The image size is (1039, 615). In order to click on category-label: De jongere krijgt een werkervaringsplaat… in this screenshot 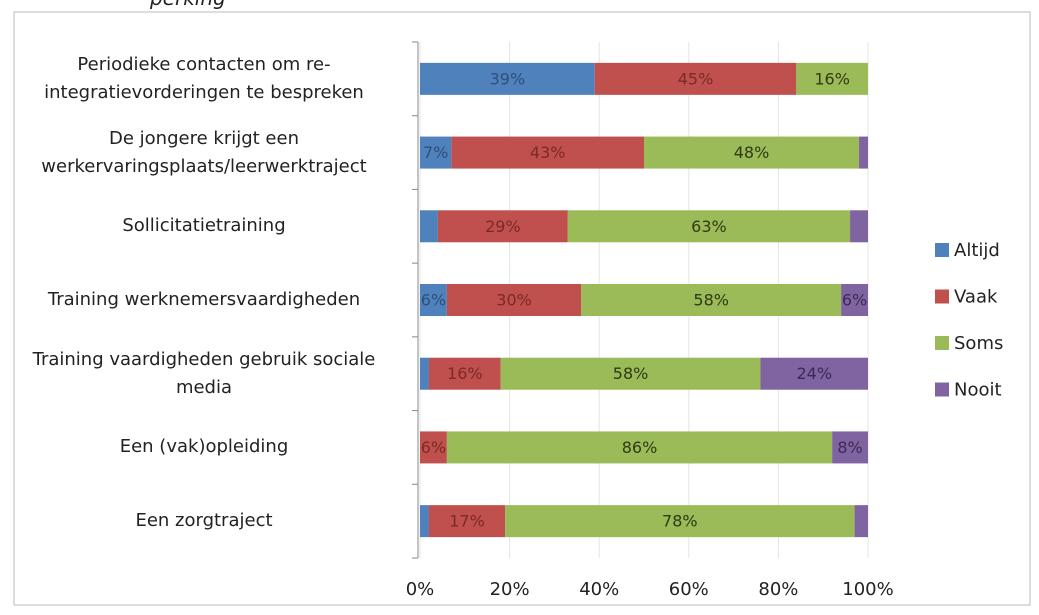, I will do `click(204, 152)`.